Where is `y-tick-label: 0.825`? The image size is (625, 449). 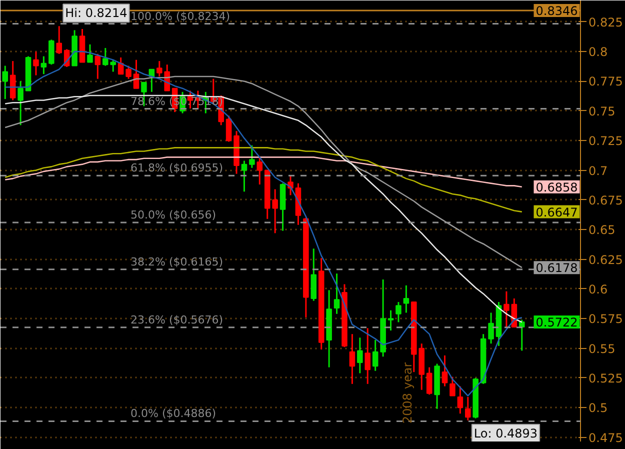
y-tick-label: 0.825 is located at coordinates (605, 22).